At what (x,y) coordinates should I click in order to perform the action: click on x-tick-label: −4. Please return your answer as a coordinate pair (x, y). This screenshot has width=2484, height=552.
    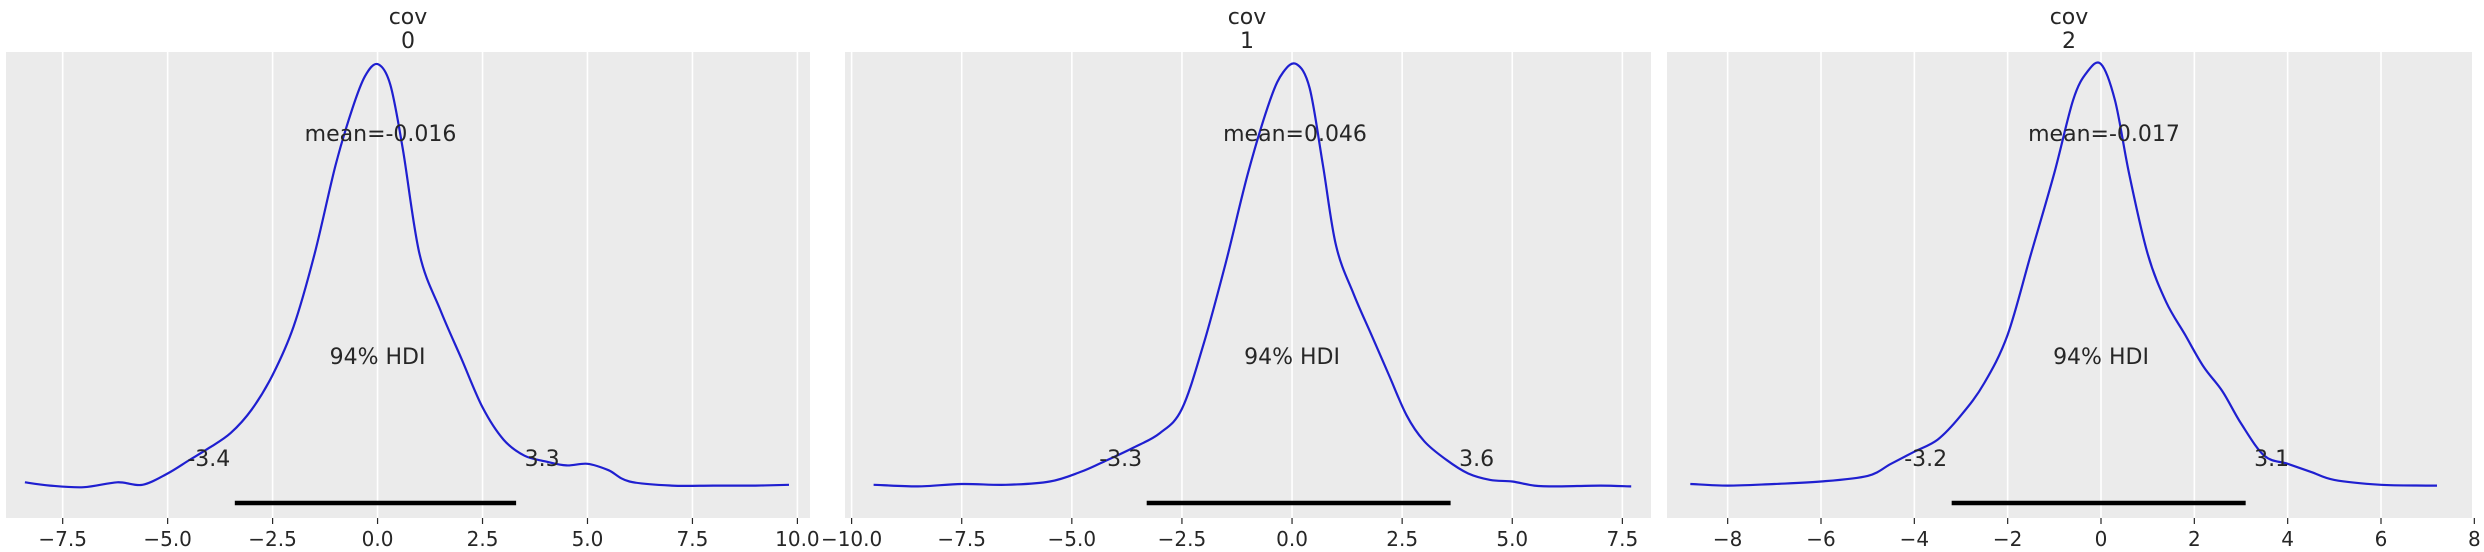
    Looking at the image, I should click on (1914, 539).